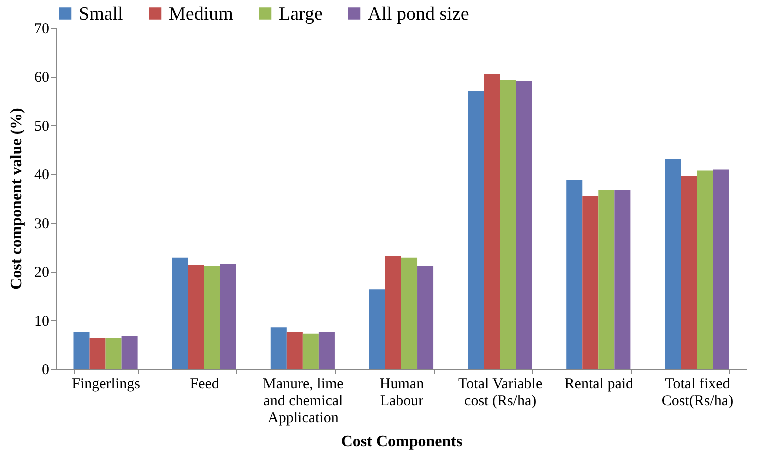 The height and width of the screenshot is (473, 767). I want to click on x-axis-title: Cost Components, so click(402, 442).